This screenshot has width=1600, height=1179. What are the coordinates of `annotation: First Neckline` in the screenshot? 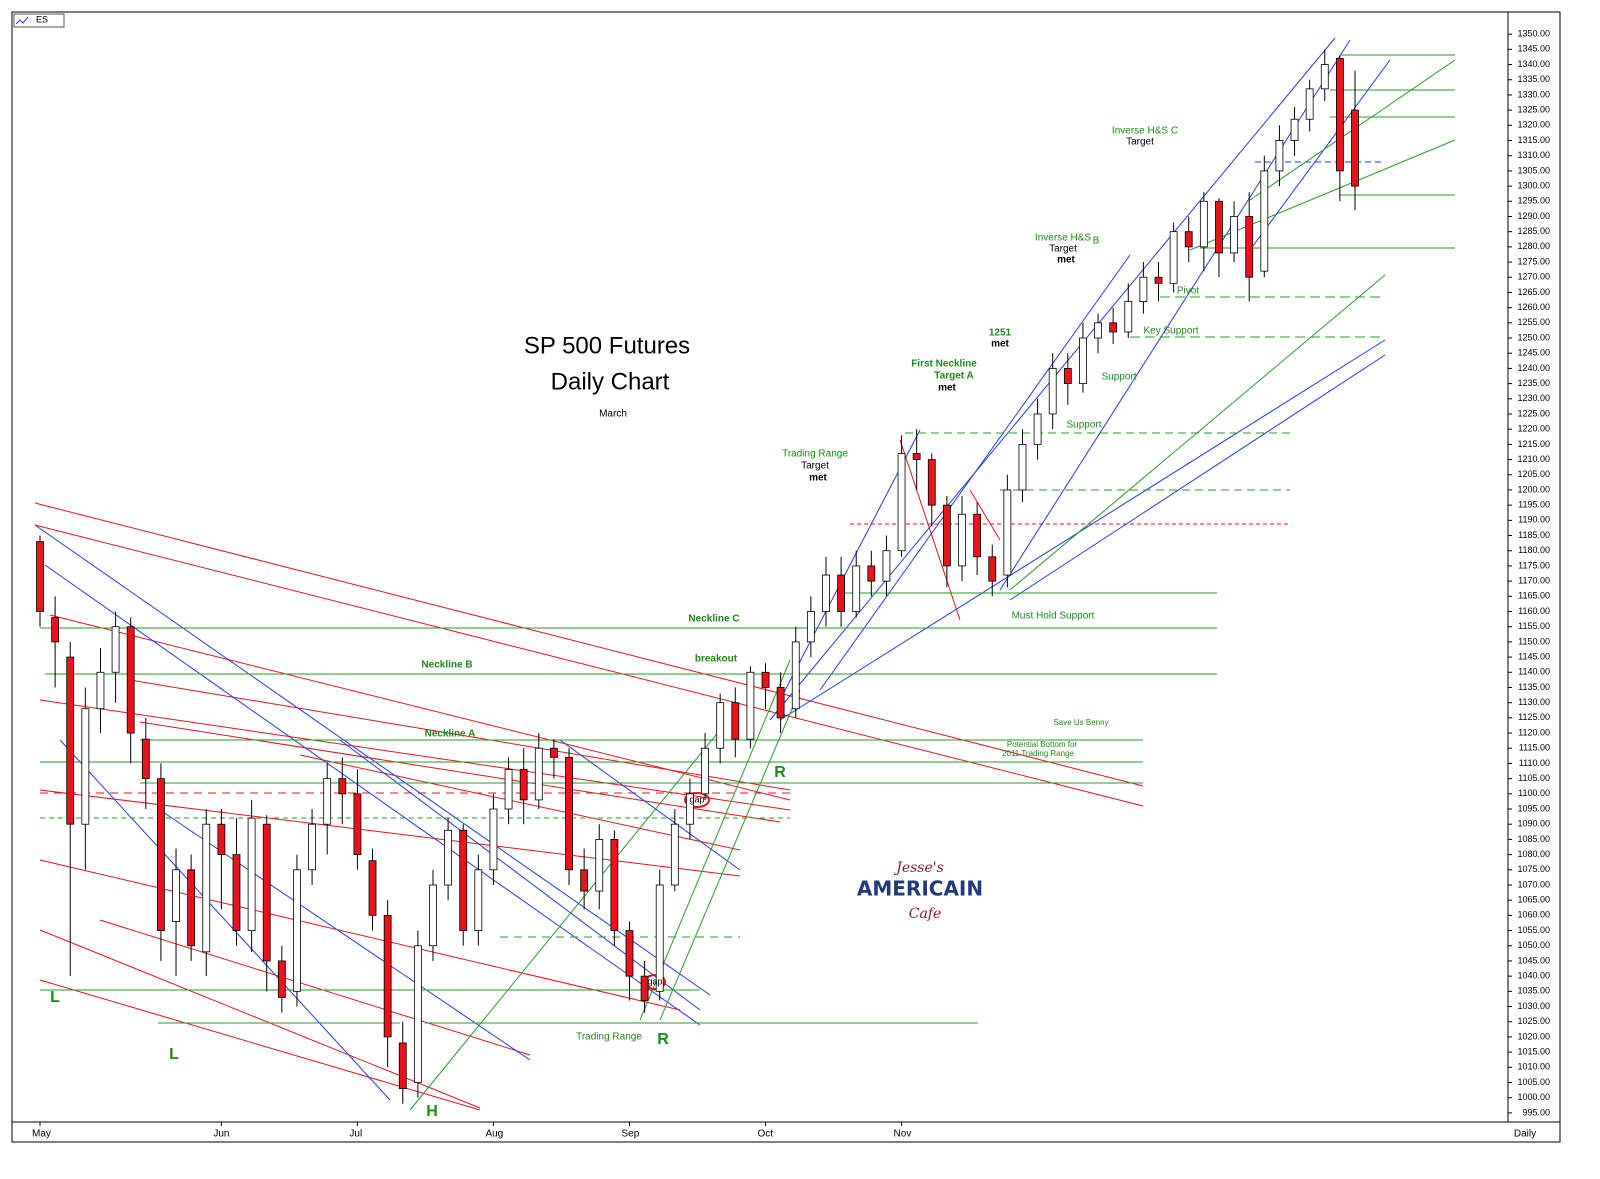 It's located at (944, 364).